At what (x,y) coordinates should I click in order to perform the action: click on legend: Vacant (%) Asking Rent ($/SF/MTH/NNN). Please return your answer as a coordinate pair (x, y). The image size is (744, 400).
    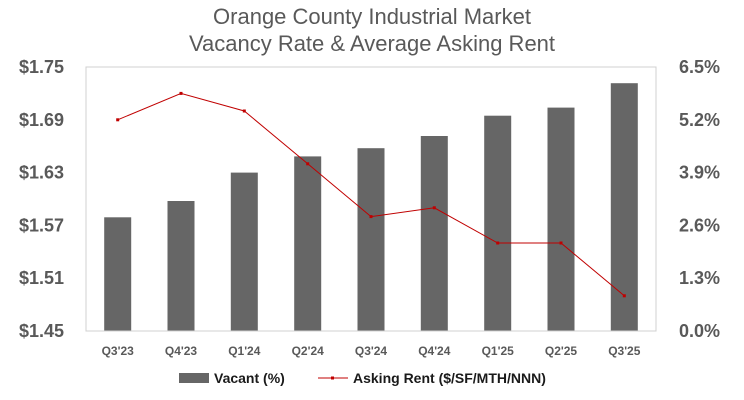
    Looking at the image, I should click on (362, 378).